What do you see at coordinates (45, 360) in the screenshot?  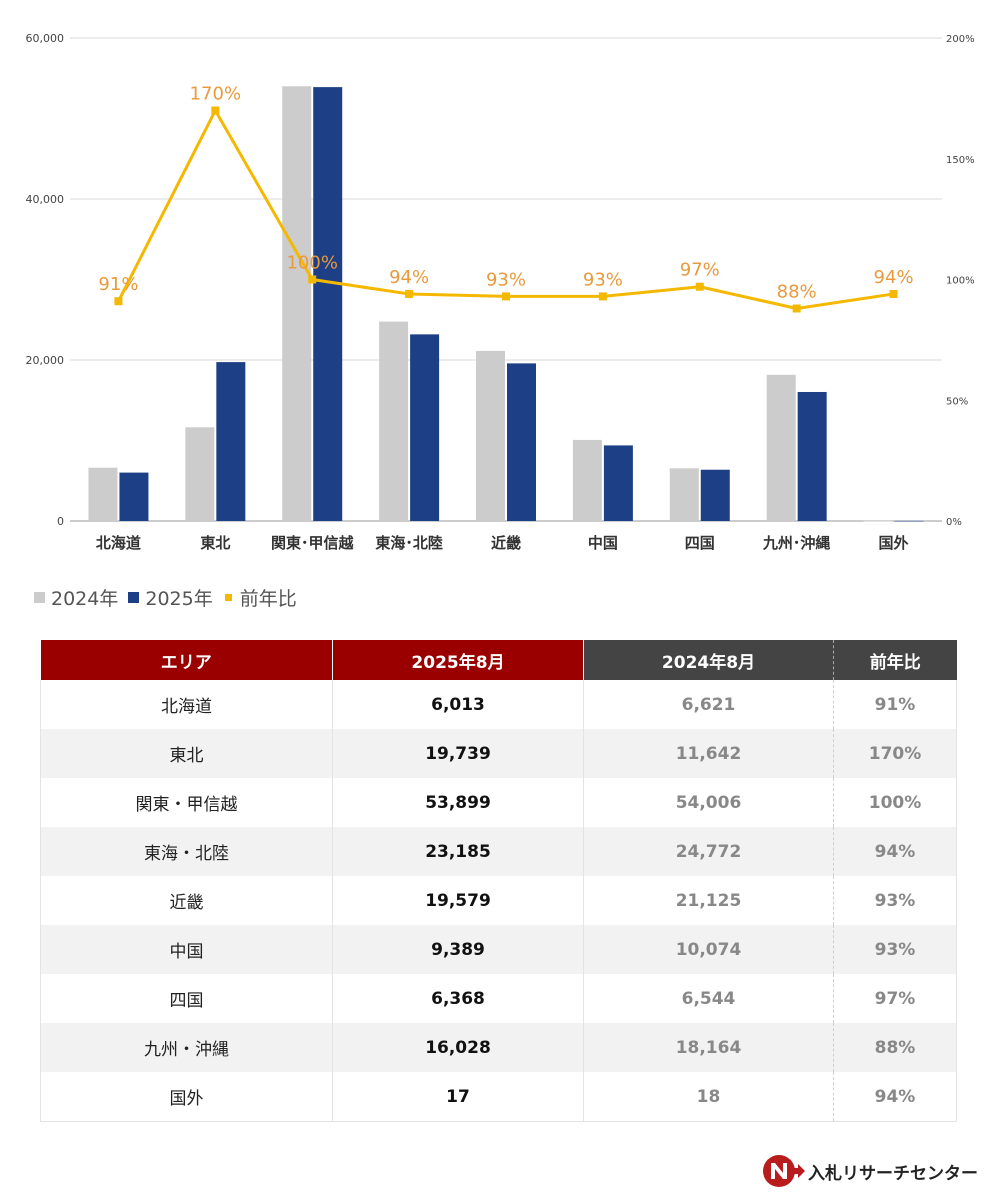 I see `y-tick-label: 20,000` at bounding box center [45, 360].